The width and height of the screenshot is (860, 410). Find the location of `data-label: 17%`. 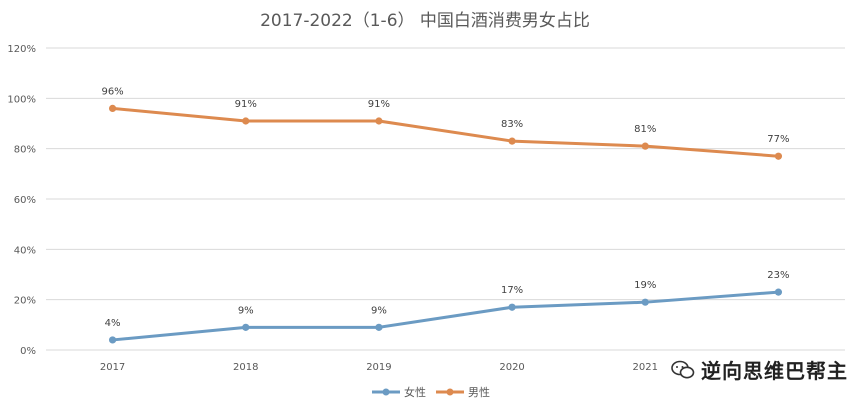

data-label: 17% is located at coordinates (512, 290).